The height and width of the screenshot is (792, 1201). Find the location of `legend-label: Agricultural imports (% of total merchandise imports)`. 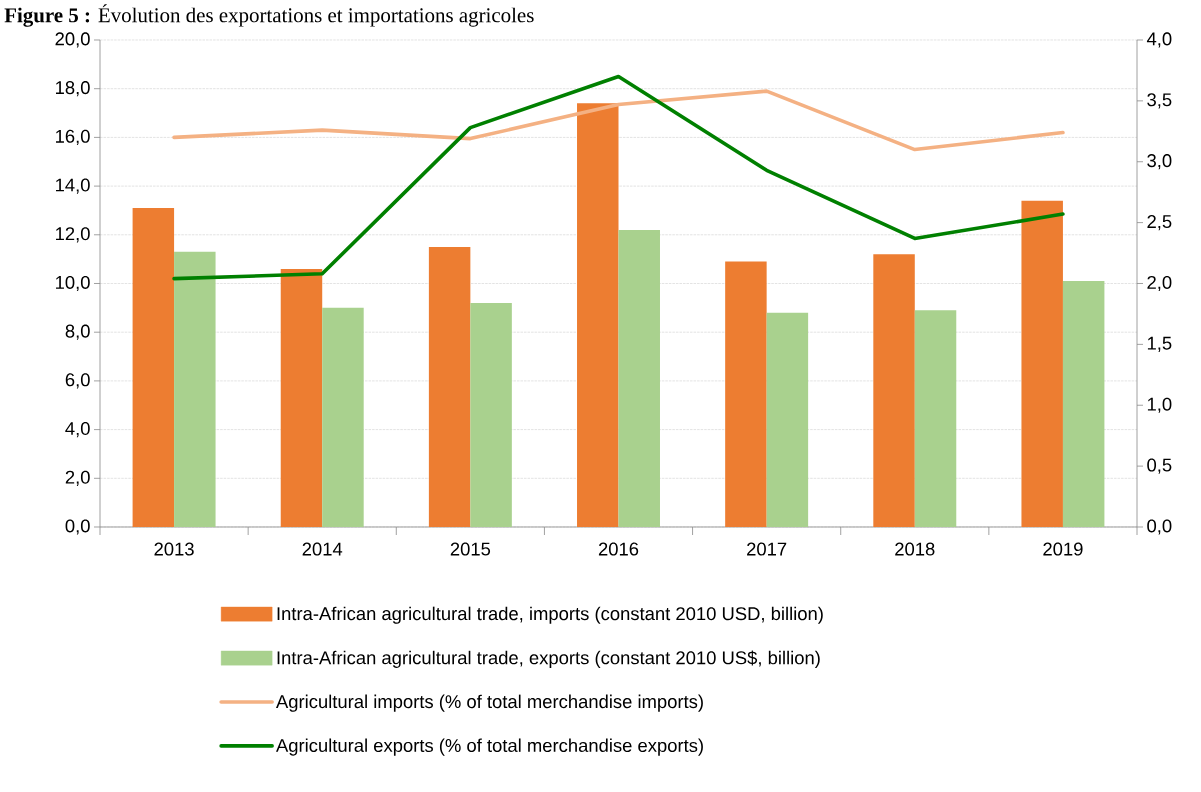

legend-label: Agricultural imports (% of total merchandise imports) is located at coordinates (489, 703).